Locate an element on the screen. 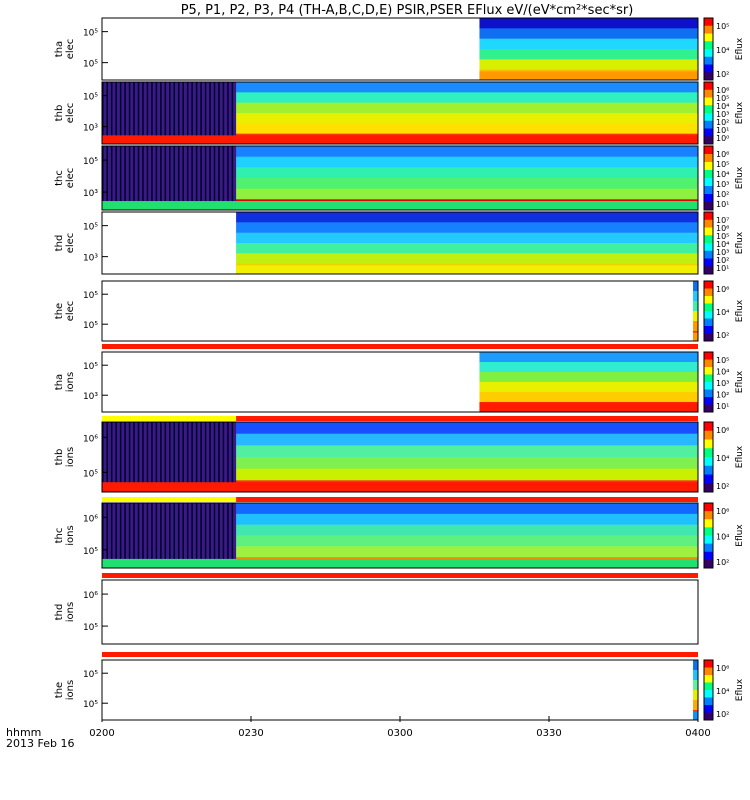  x-tick-label: 0400 is located at coordinates (697, 733).